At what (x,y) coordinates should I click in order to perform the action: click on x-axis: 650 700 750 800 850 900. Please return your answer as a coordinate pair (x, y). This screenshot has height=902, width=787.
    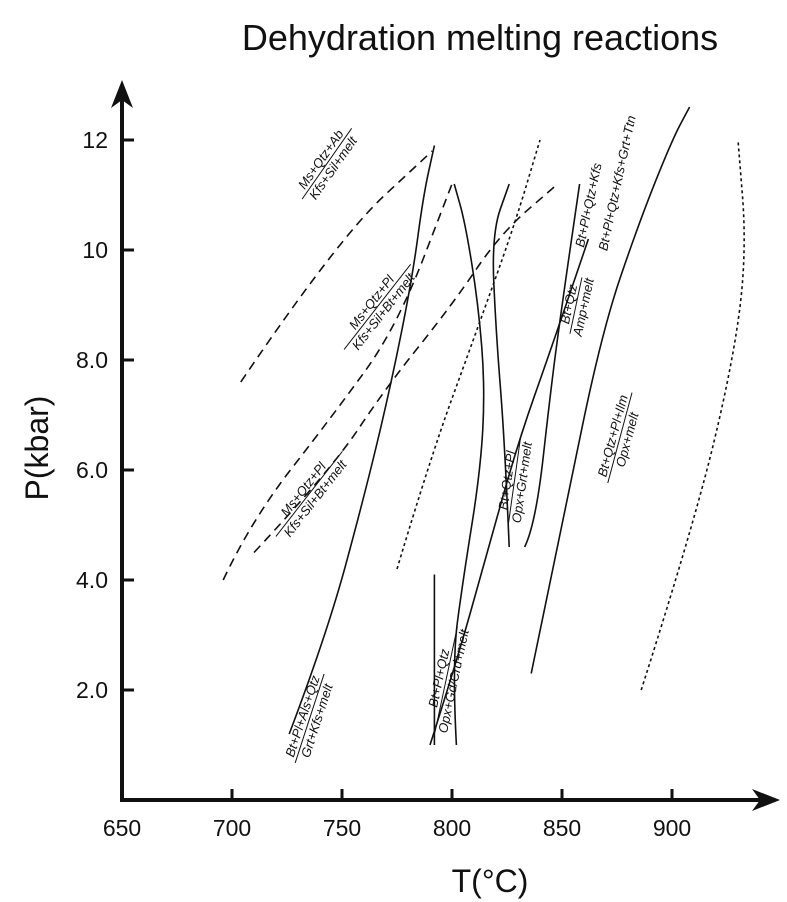
    Looking at the image, I should click on (441, 815).